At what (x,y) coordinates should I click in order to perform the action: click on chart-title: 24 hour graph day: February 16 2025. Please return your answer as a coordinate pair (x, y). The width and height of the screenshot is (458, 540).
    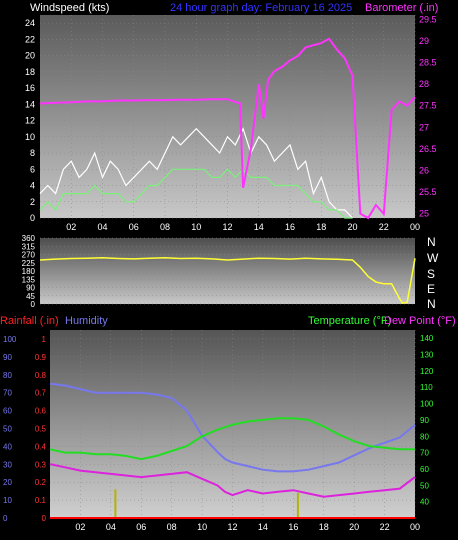
    Looking at the image, I should click on (261, 8).